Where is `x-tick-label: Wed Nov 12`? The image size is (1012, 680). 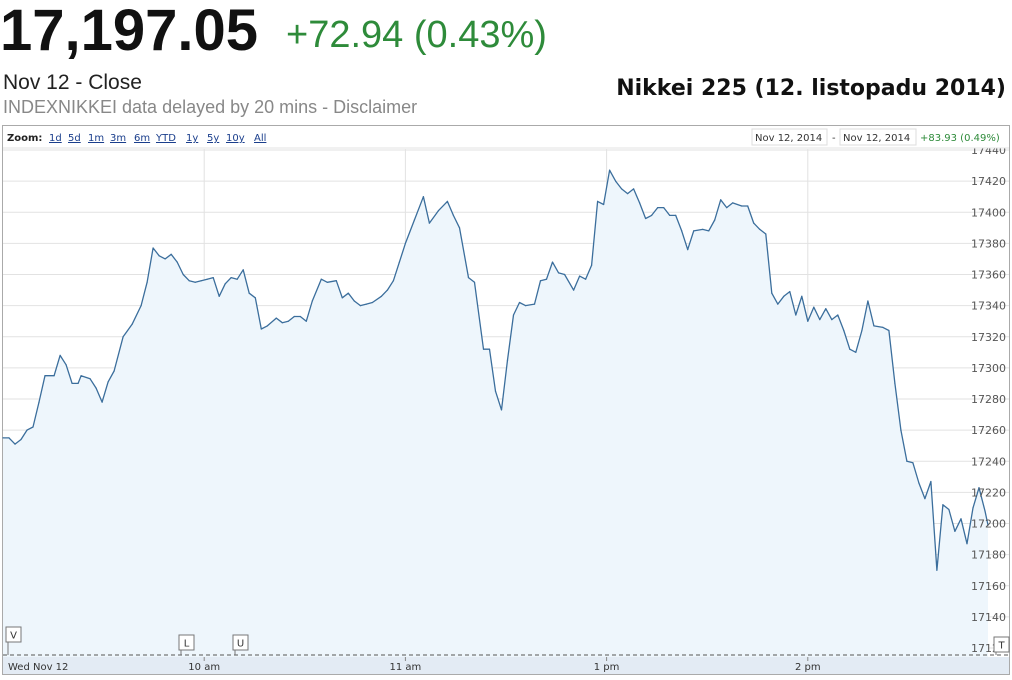 x-tick-label: Wed Nov 12 is located at coordinates (38, 667).